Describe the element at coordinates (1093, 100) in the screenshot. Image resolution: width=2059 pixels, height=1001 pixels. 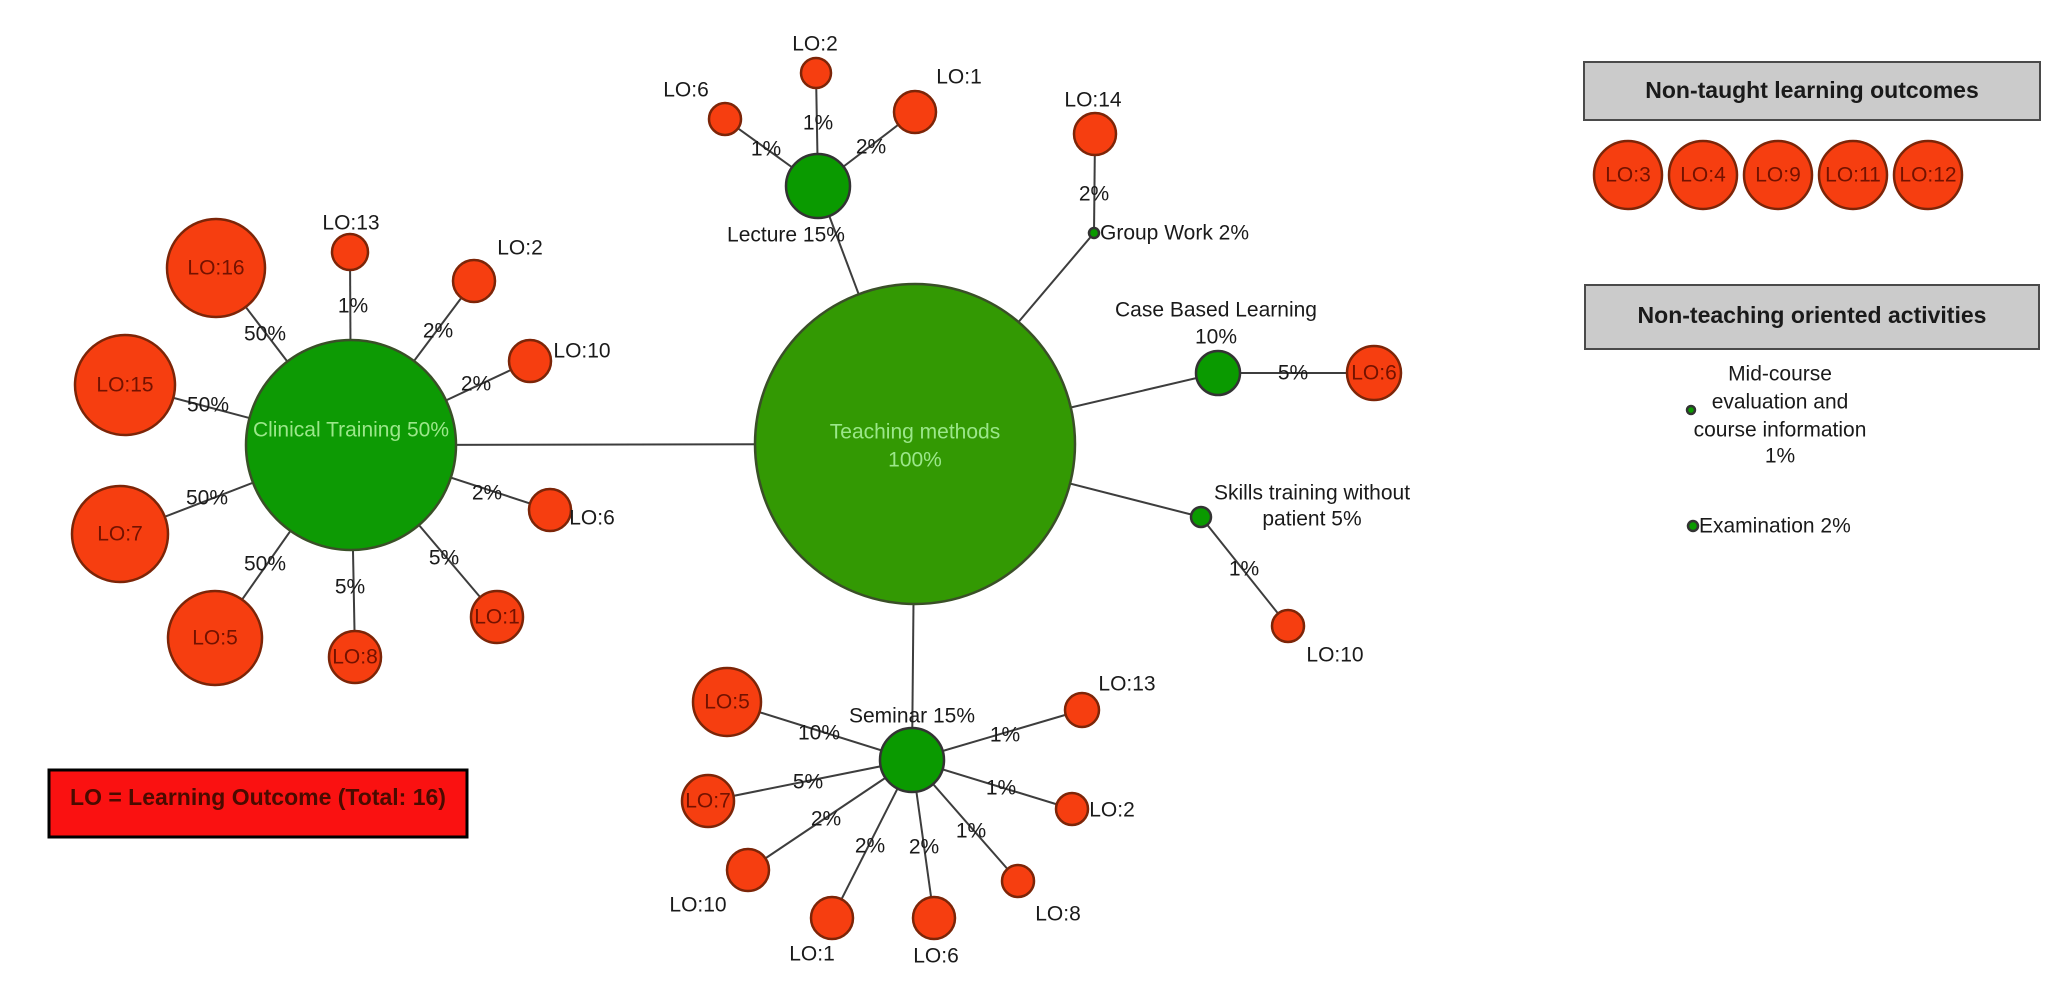
I see `svg-text: LO:14` at that location.